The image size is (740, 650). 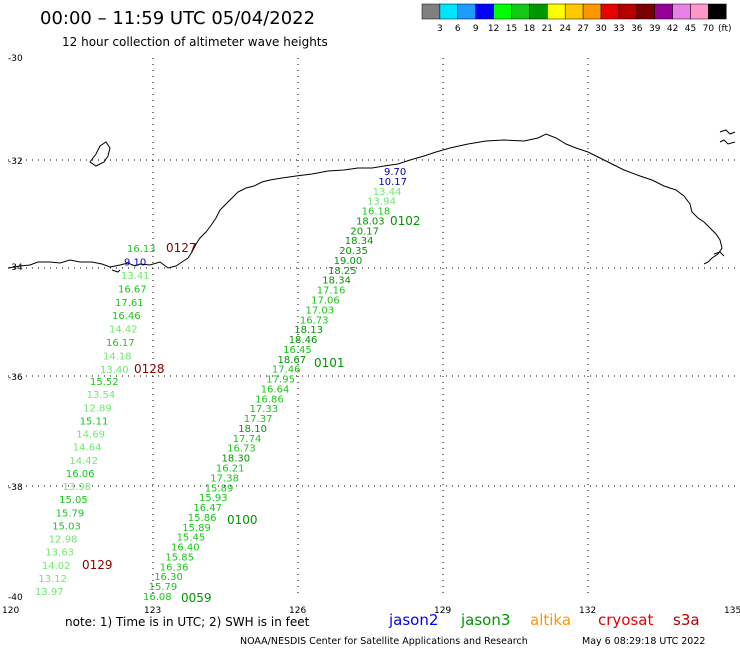 What do you see at coordinates (132, 289) in the screenshot?
I see `wave-height-value: 16.67` at bounding box center [132, 289].